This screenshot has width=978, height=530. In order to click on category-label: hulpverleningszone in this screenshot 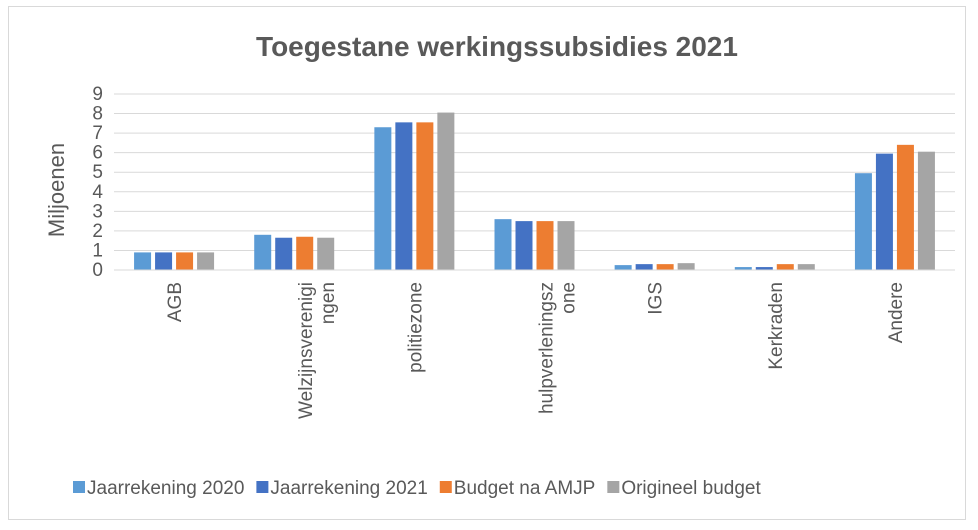, I will do `click(558, 348)`.